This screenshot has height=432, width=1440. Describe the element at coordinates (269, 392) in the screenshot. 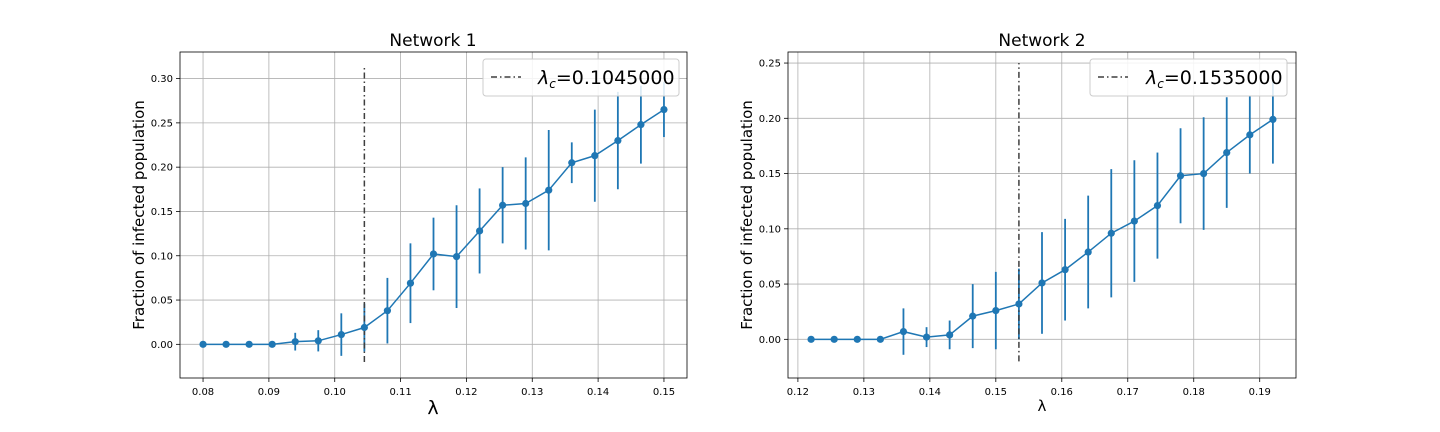

I see `x-tick-label: 0.09` at that location.